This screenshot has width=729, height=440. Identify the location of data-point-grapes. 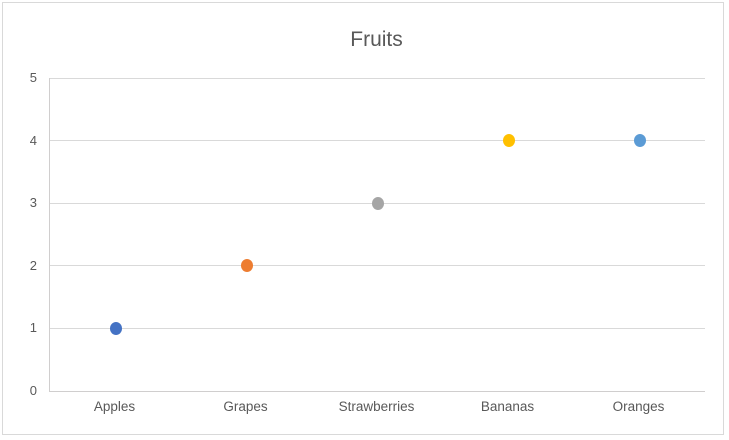
(246, 266).